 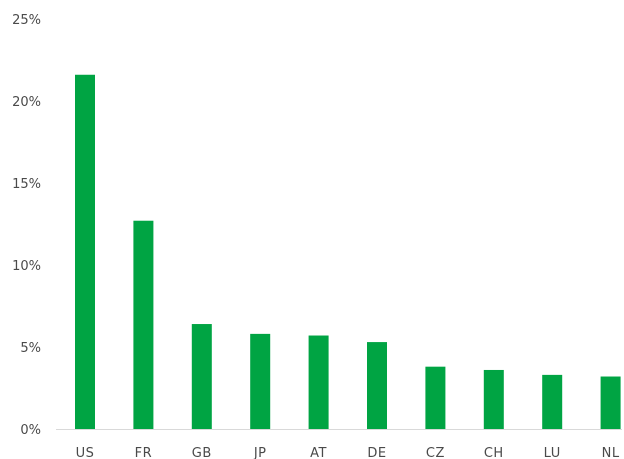 What do you see at coordinates (85, 251) in the screenshot?
I see `bar-us` at bounding box center [85, 251].